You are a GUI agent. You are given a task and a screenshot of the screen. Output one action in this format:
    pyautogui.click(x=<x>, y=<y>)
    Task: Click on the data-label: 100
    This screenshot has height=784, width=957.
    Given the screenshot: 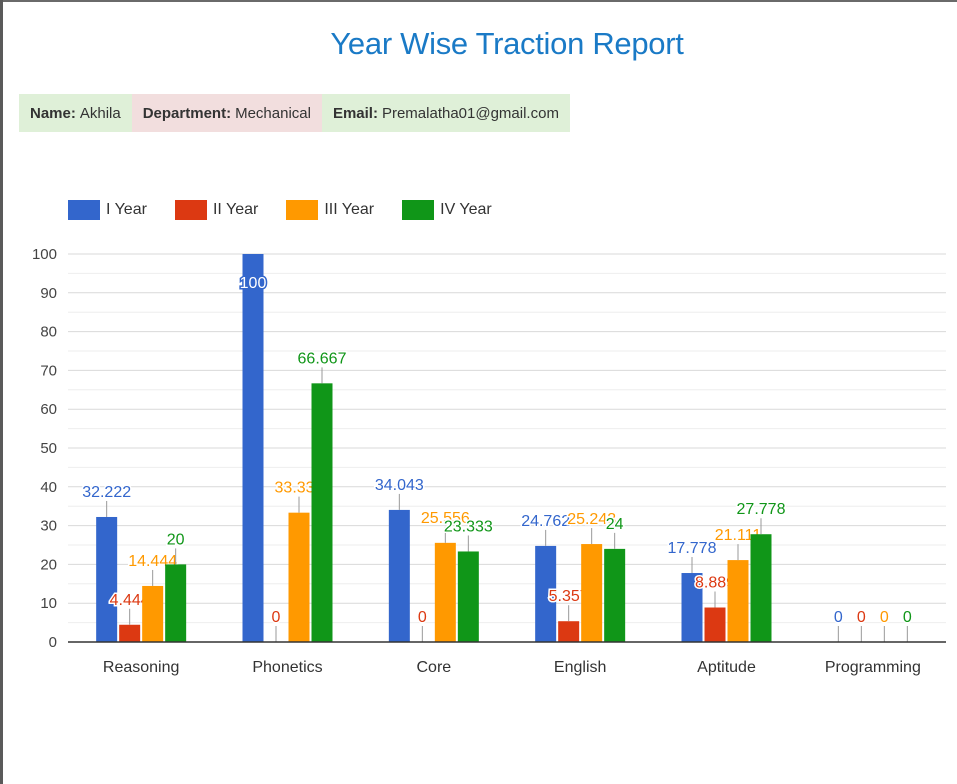 What is the action you would take?
    pyautogui.click(x=253, y=283)
    